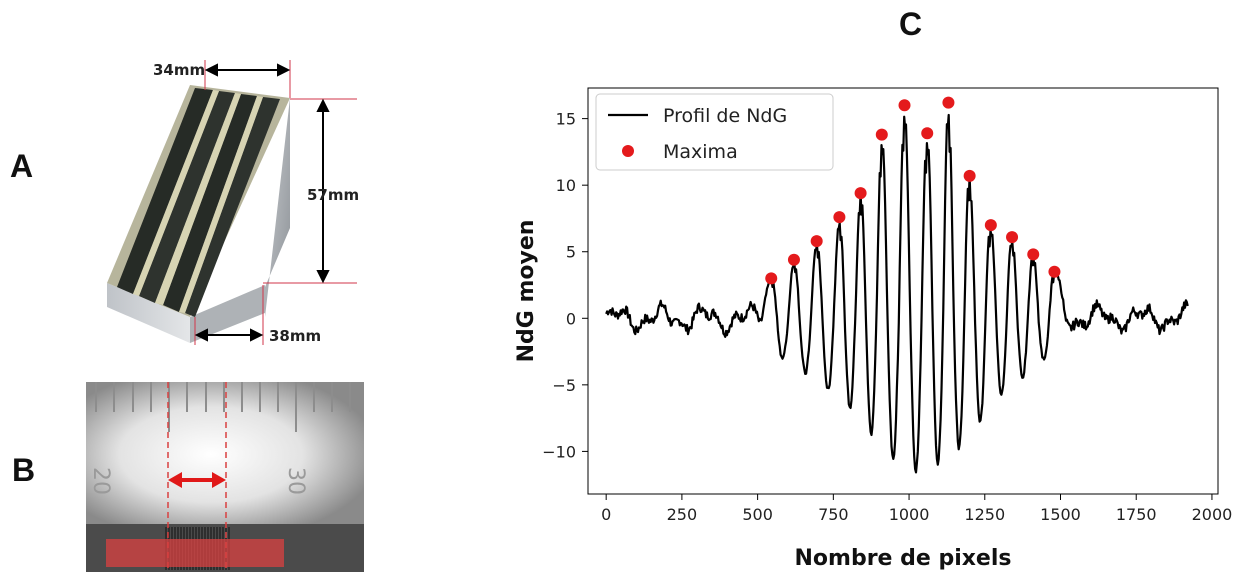 Image resolution: width=1248 pixels, height=580 pixels. Describe the element at coordinates (909, 514) in the screenshot. I see `x-tick-label: 1000` at that location.